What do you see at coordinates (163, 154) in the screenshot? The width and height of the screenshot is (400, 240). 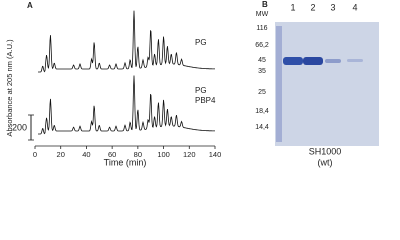 I see `x-tick-label: 100` at bounding box center [163, 154].